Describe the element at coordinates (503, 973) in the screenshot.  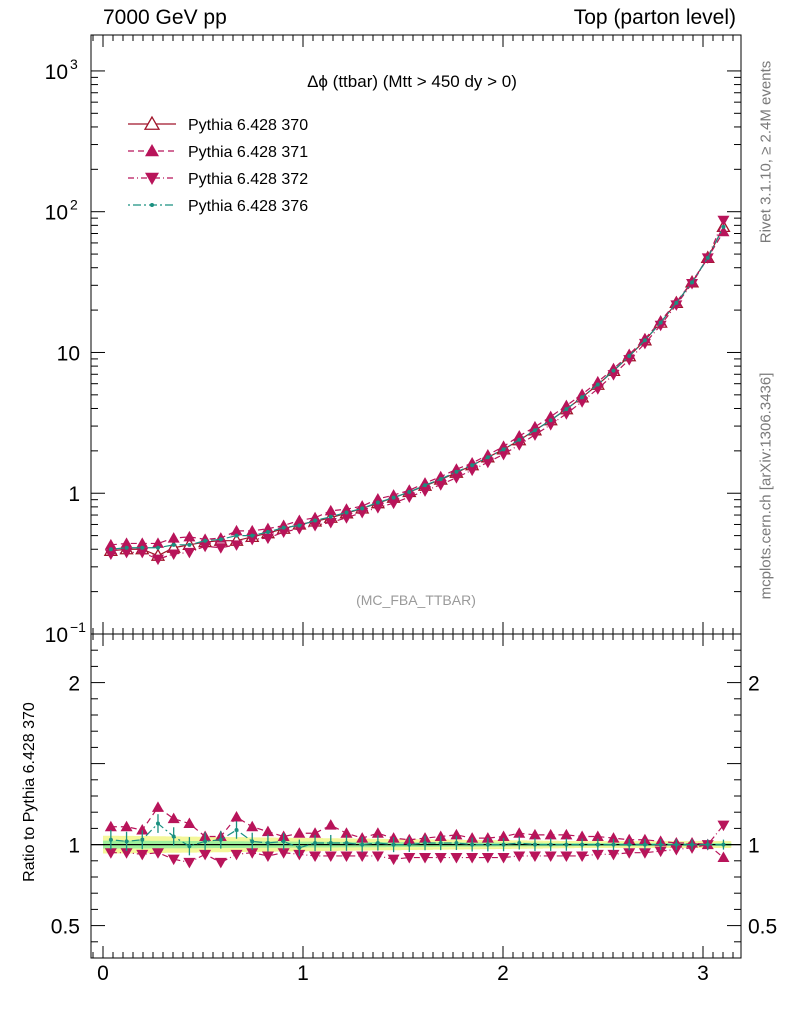
I see `x-tick-label: 2` at that location.